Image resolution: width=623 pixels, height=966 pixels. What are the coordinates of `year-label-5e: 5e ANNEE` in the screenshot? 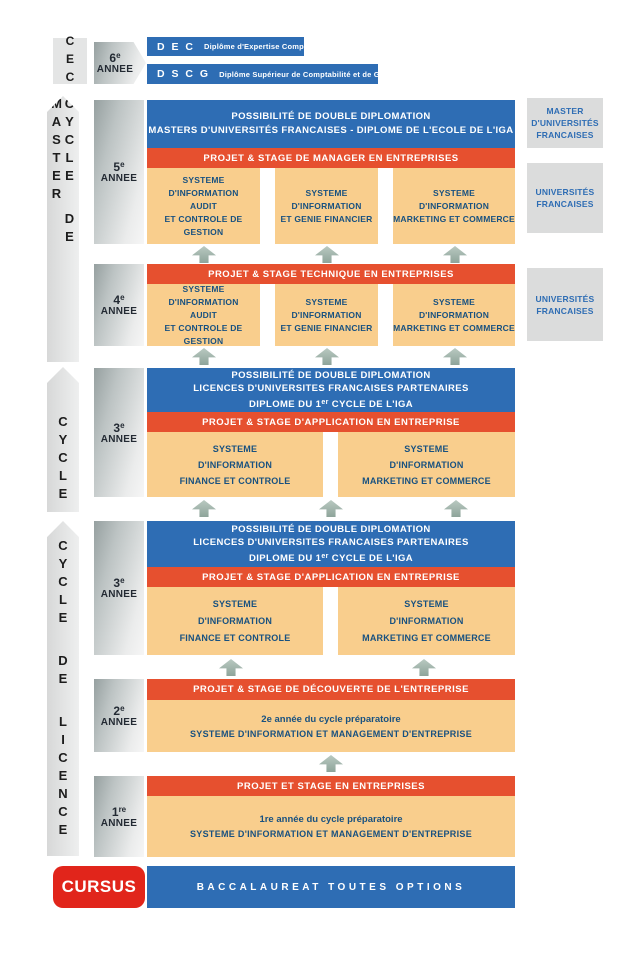 It's located at (119, 172).